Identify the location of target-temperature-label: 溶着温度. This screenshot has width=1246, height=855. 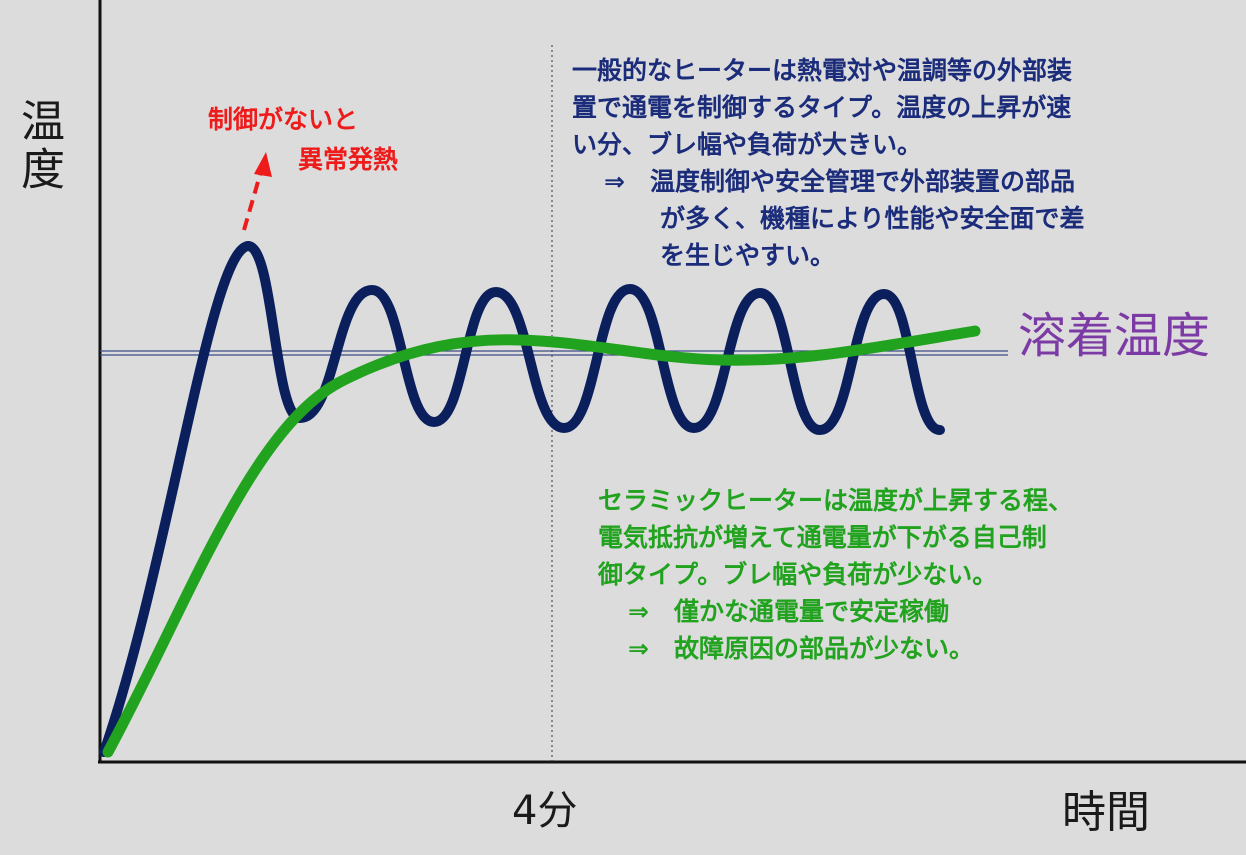
(1114, 336).